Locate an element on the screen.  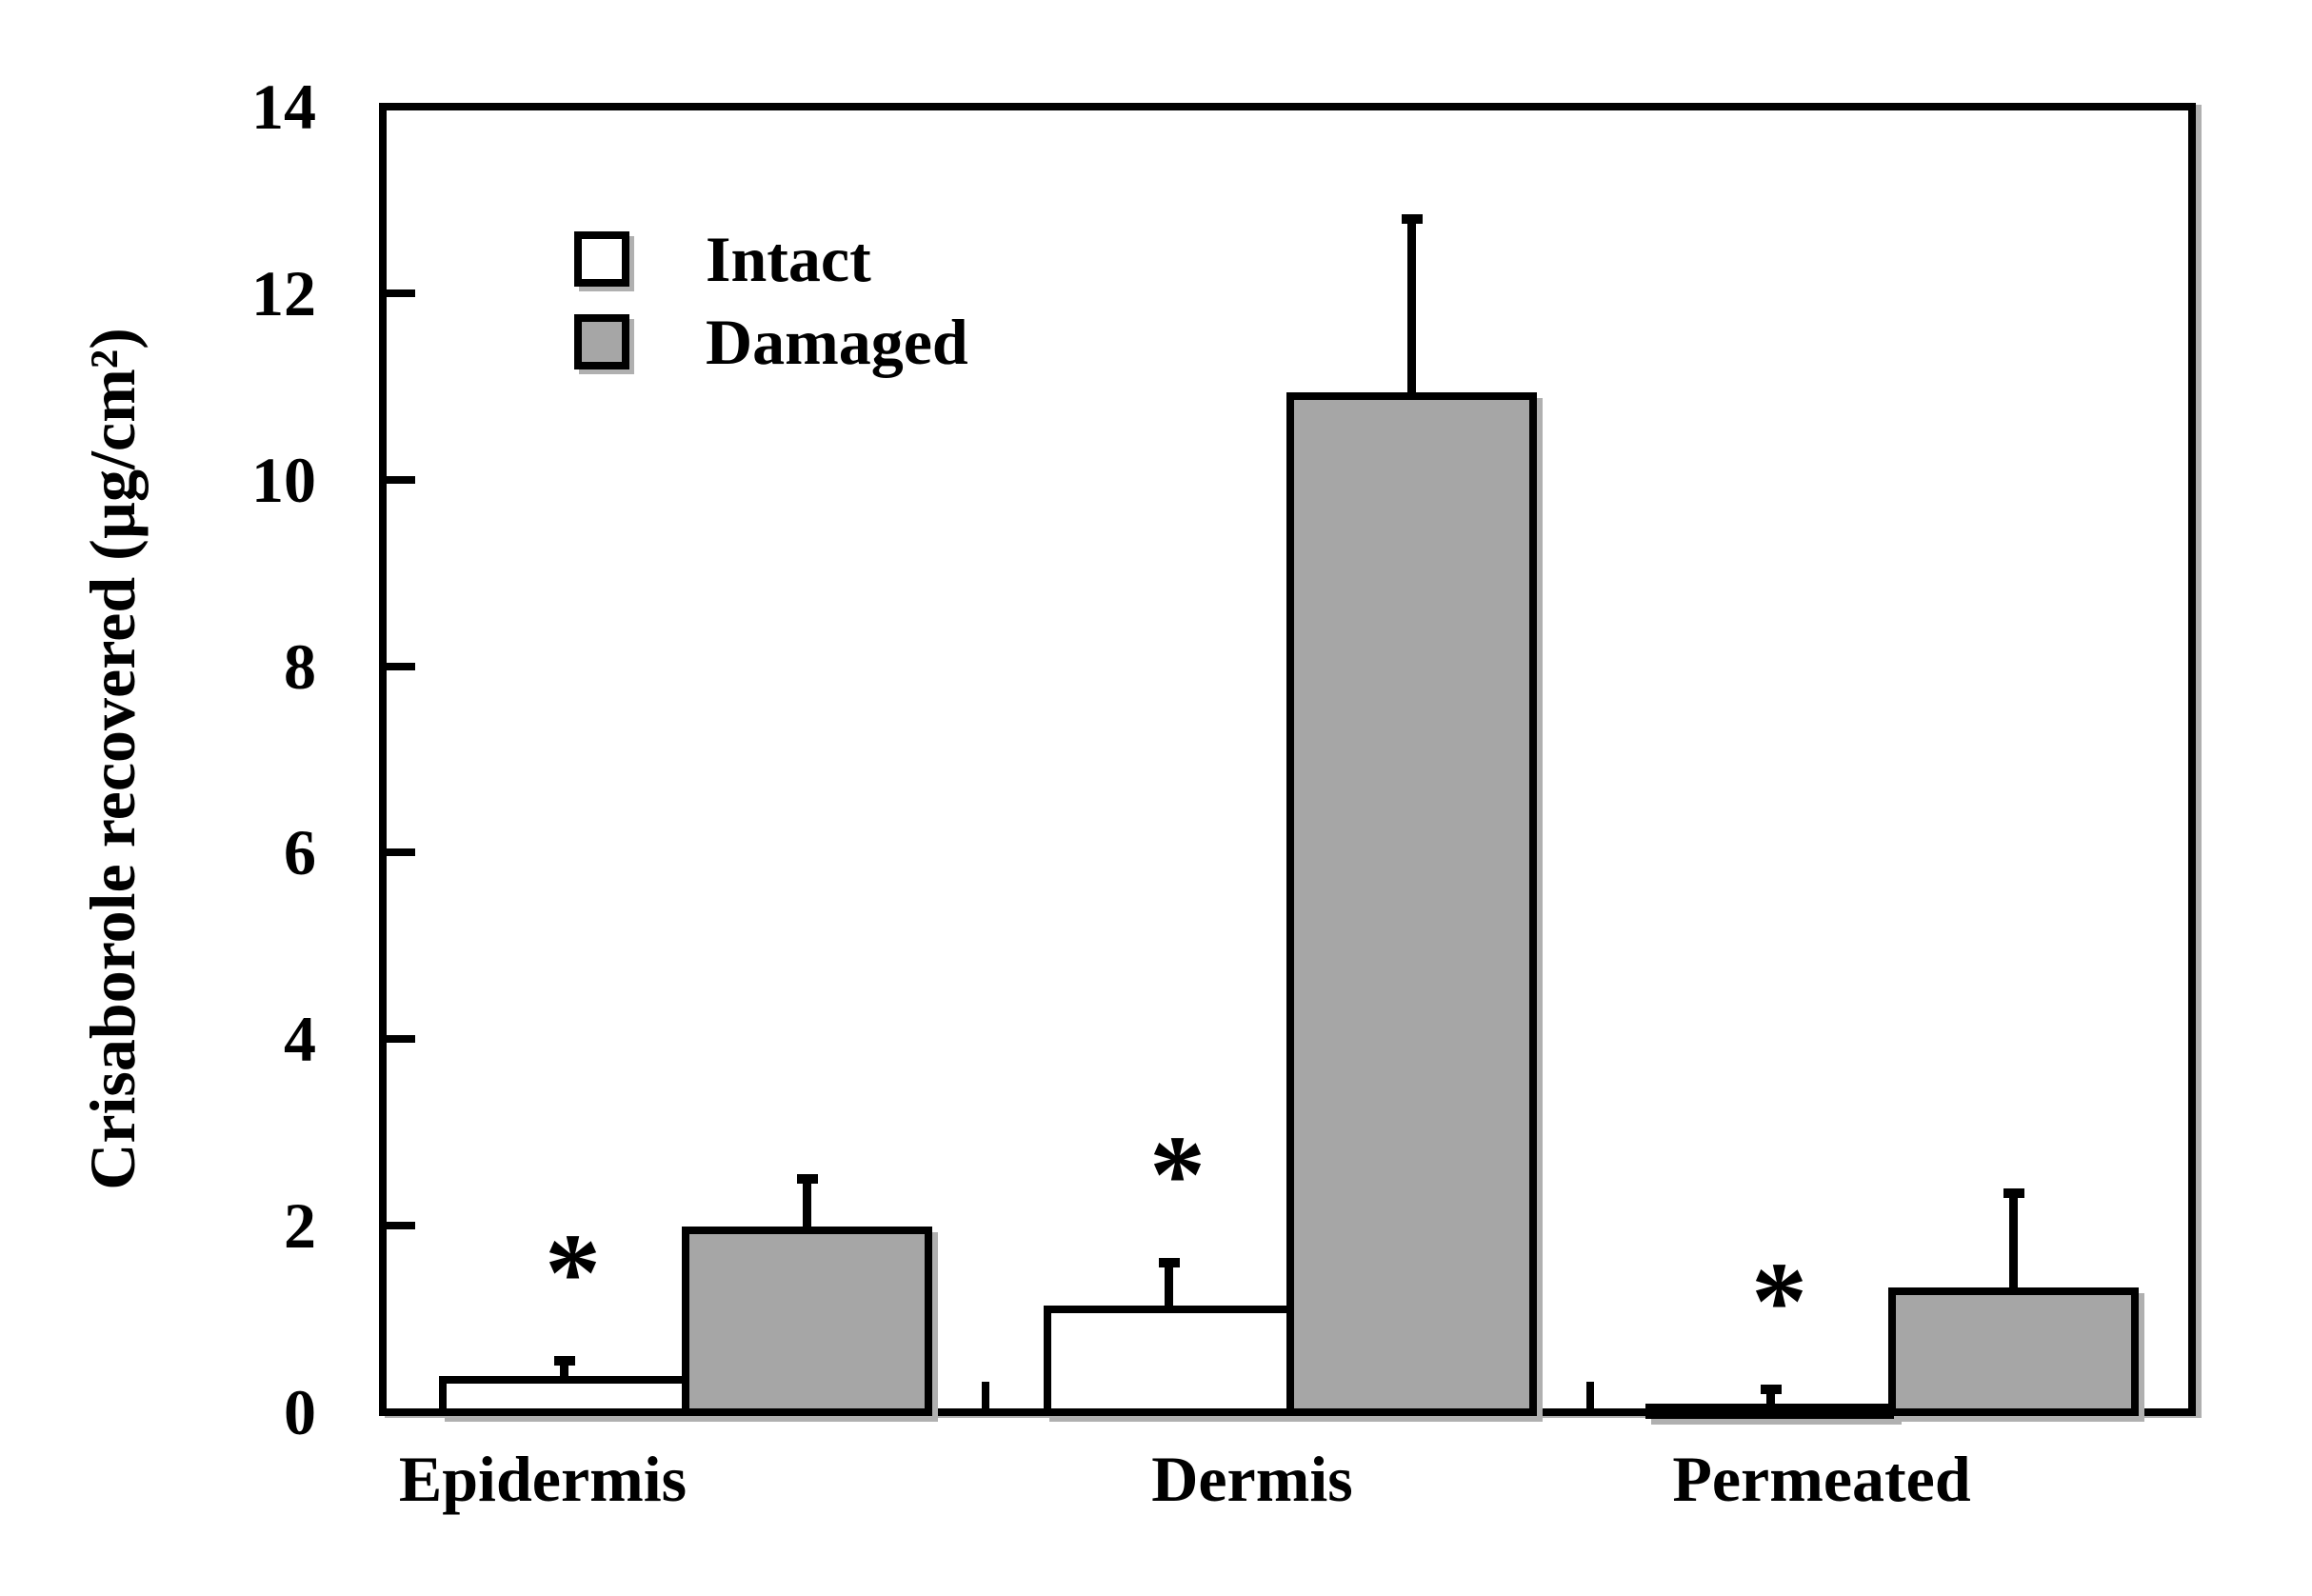
y-tick-label: 0 is located at coordinates (300, 1412).